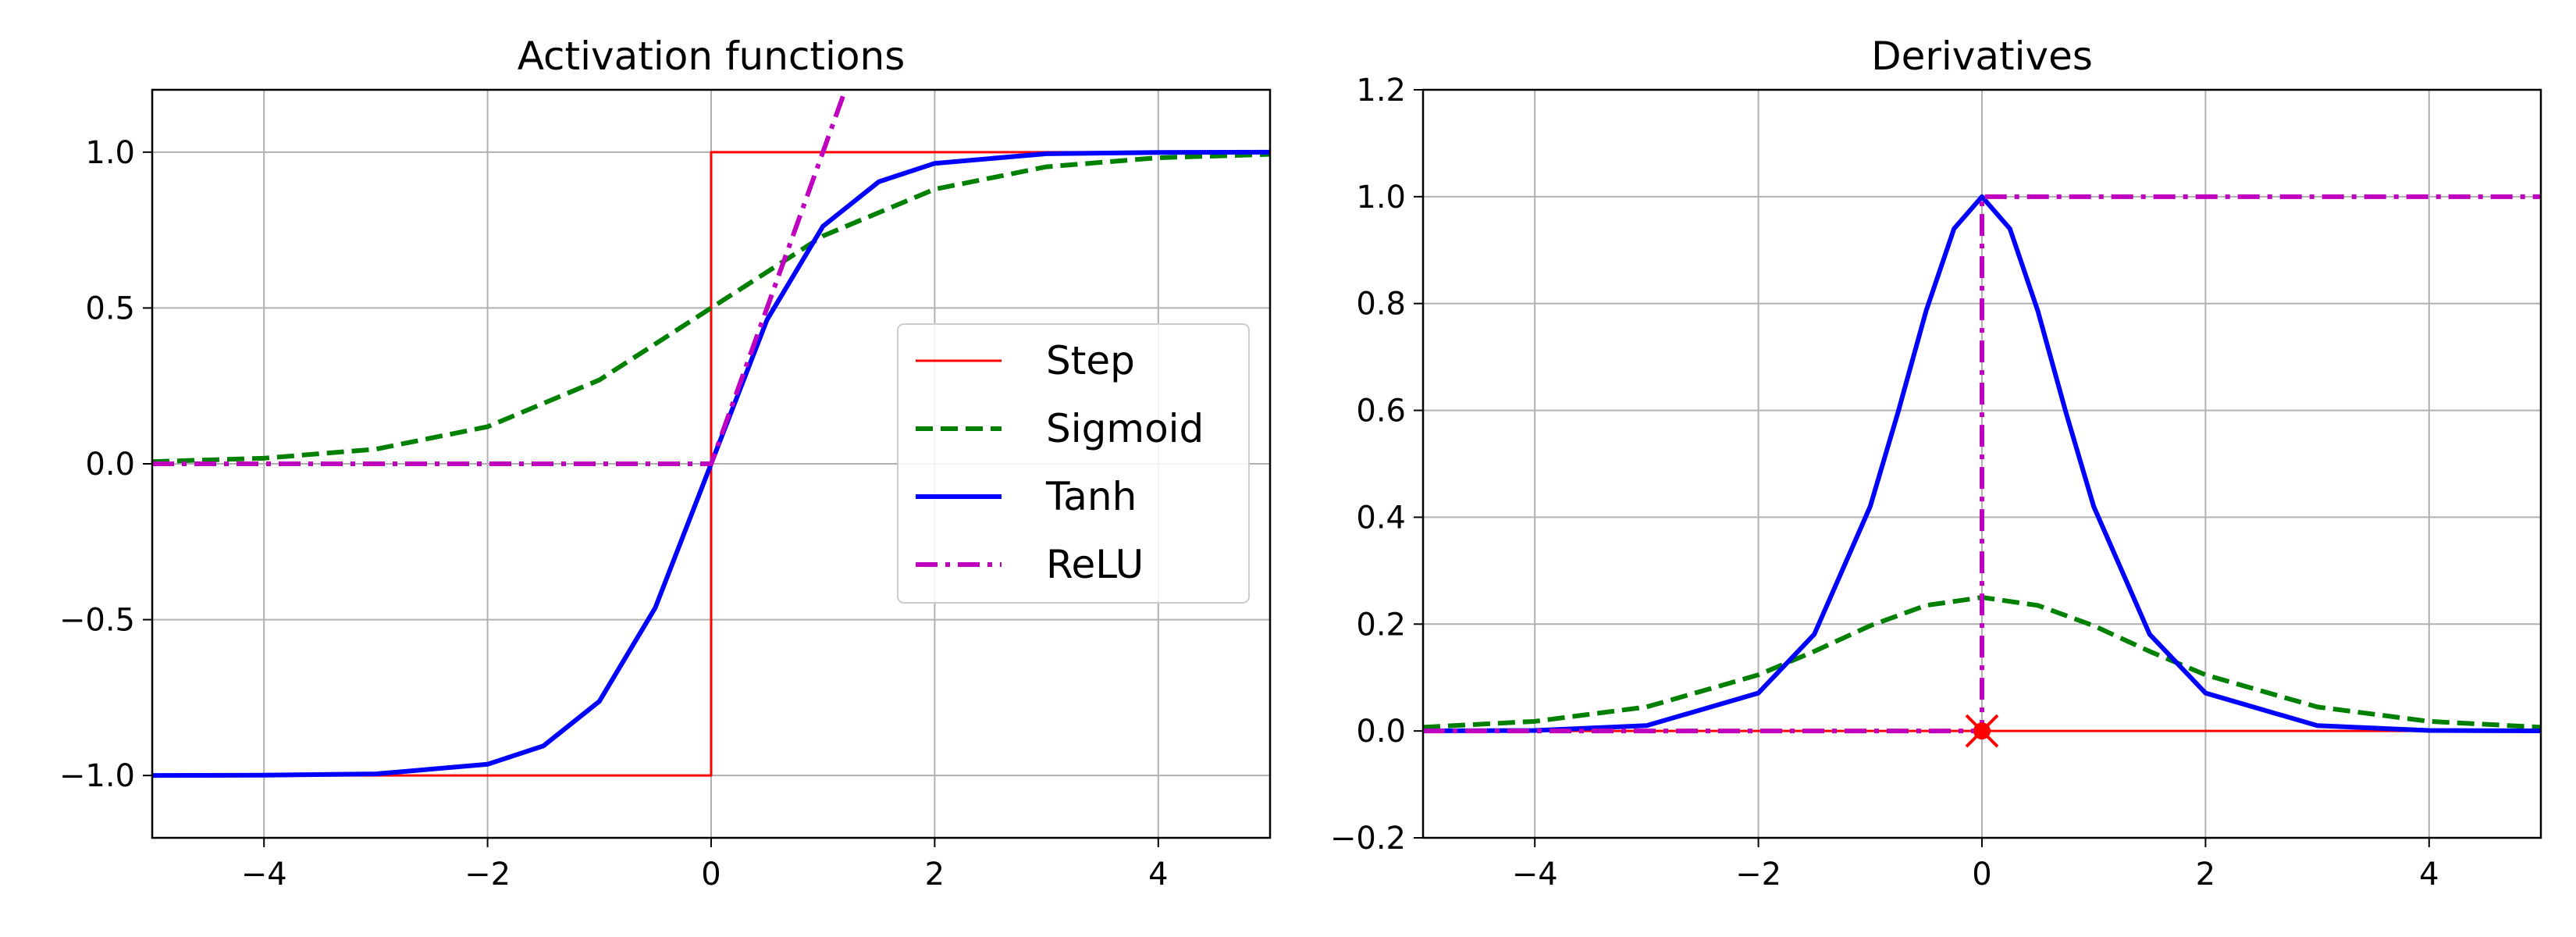 The width and height of the screenshot is (2576, 937). What do you see at coordinates (712, 56) in the screenshot?
I see `chart-title: Activation functions` at bounding box center [712, 56].